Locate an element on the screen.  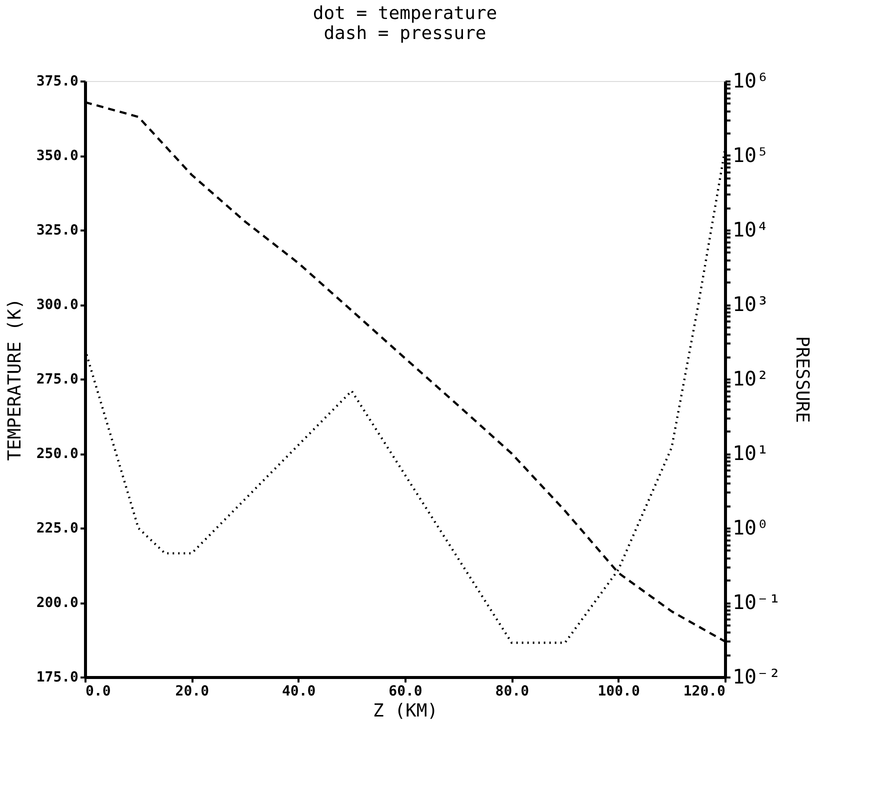
y-tick-label: 375.0 is located at coordinates (57, 82).